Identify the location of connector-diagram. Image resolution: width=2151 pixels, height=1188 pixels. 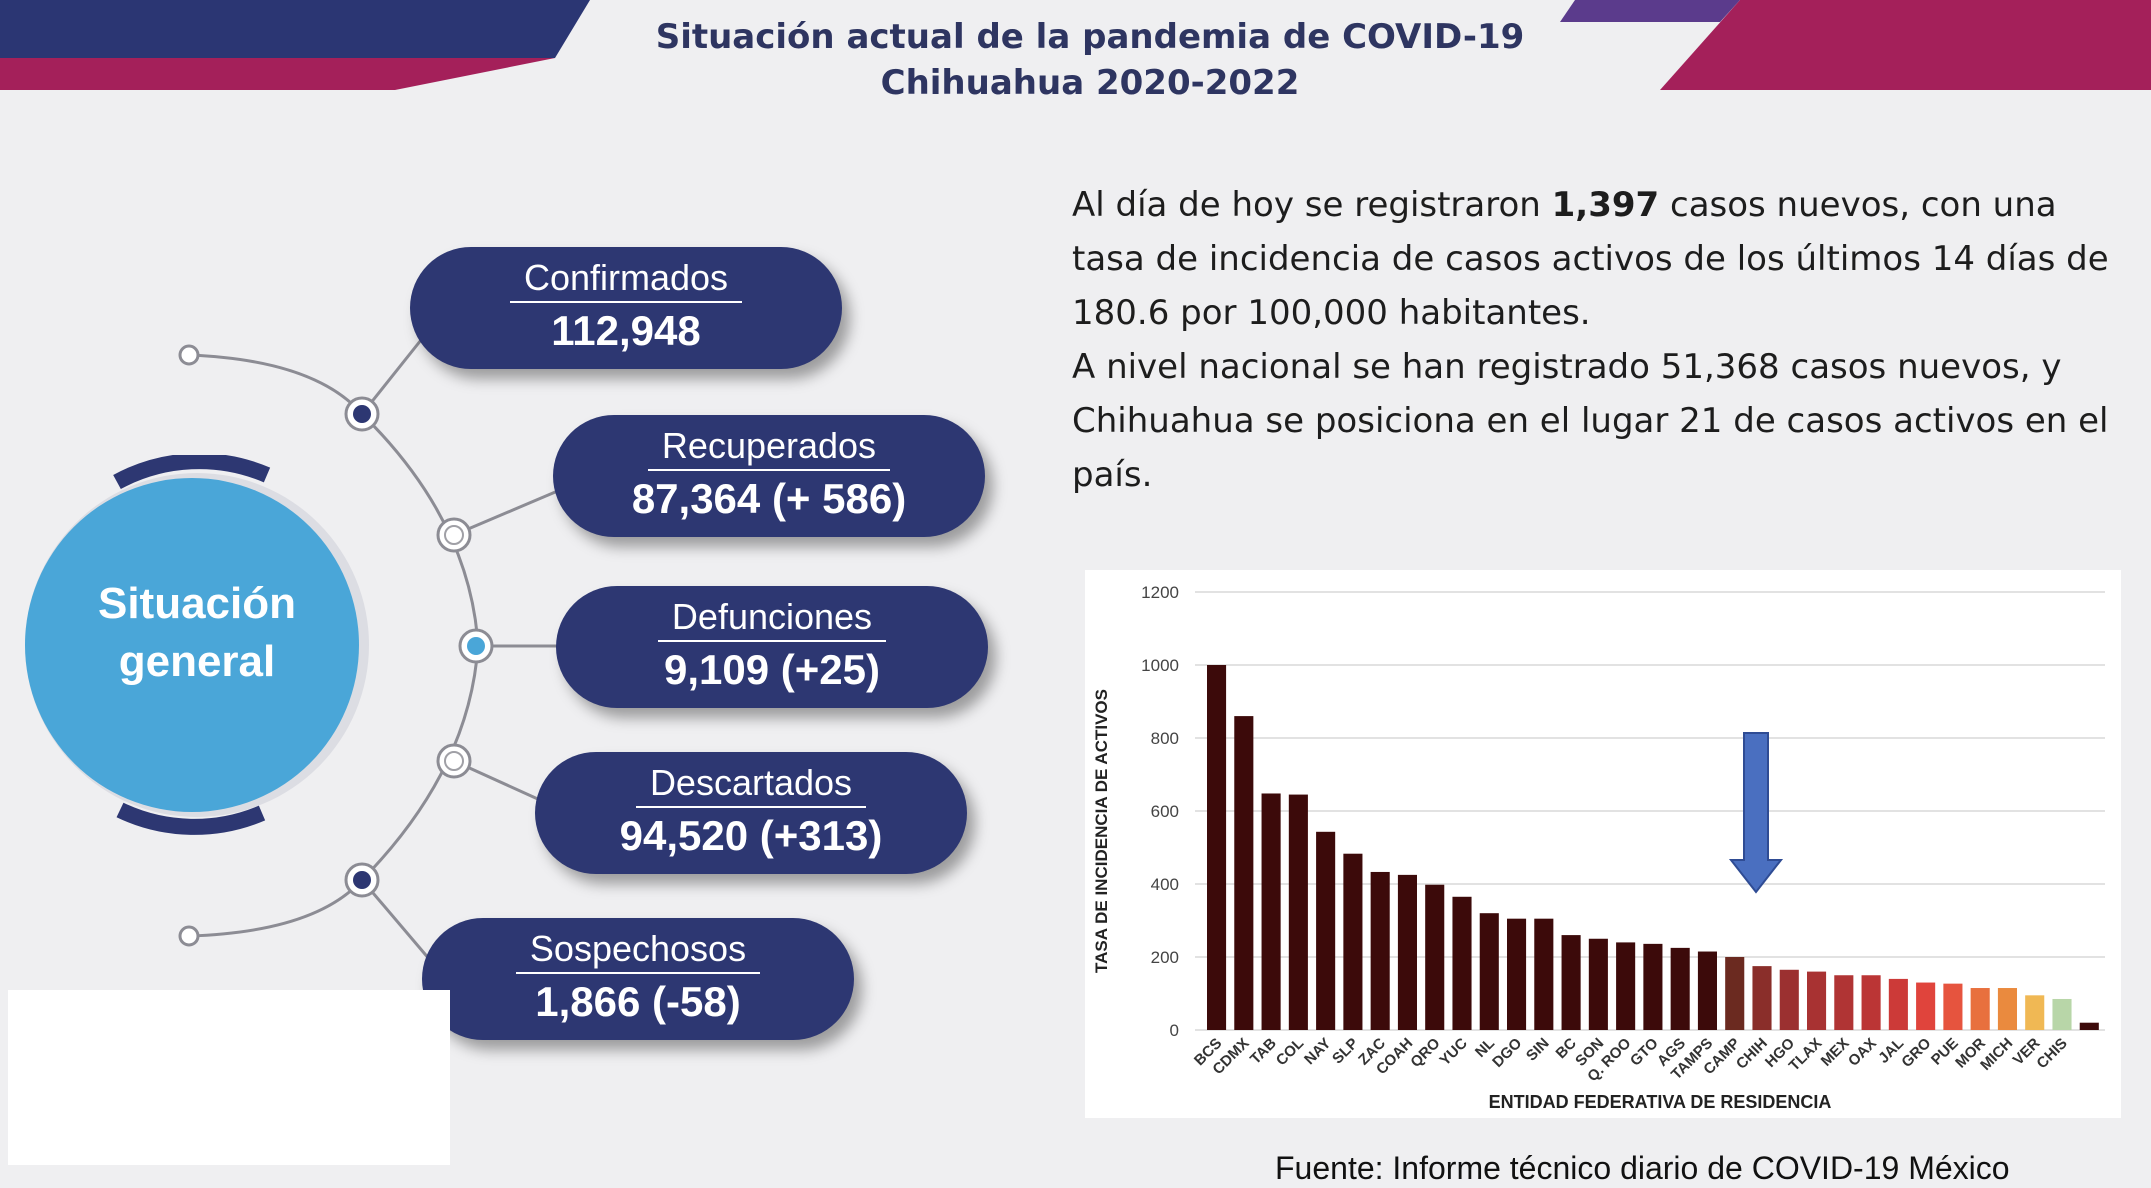
(369, 647).